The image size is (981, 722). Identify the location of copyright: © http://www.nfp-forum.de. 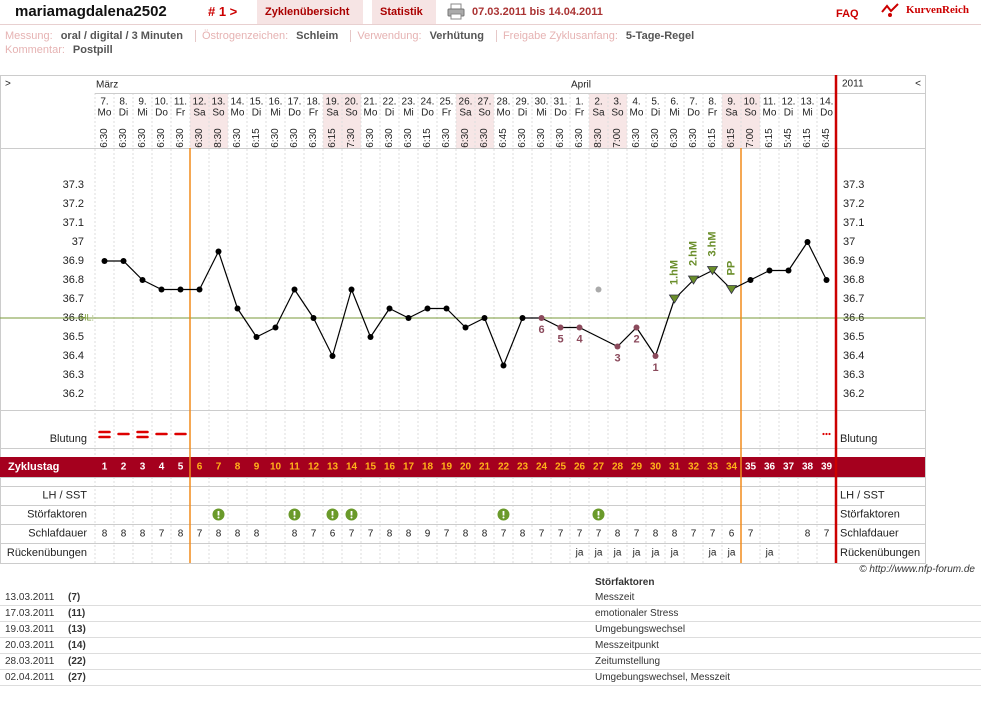
(917, 569).